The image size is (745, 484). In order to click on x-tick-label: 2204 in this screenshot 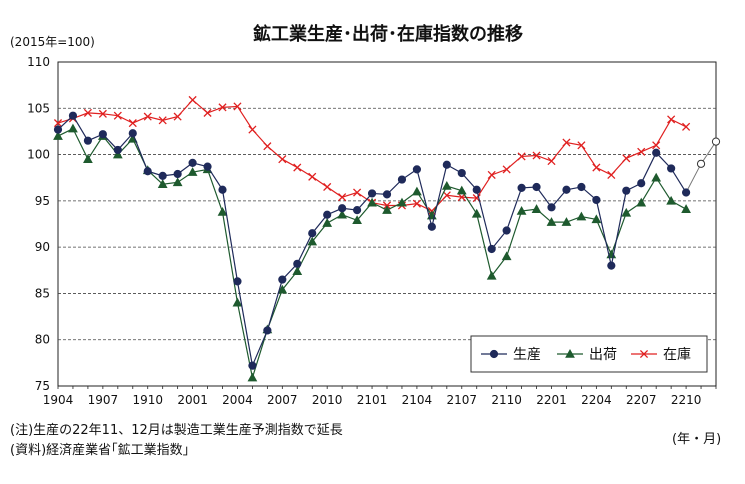, I will do `click(596, 400)`.